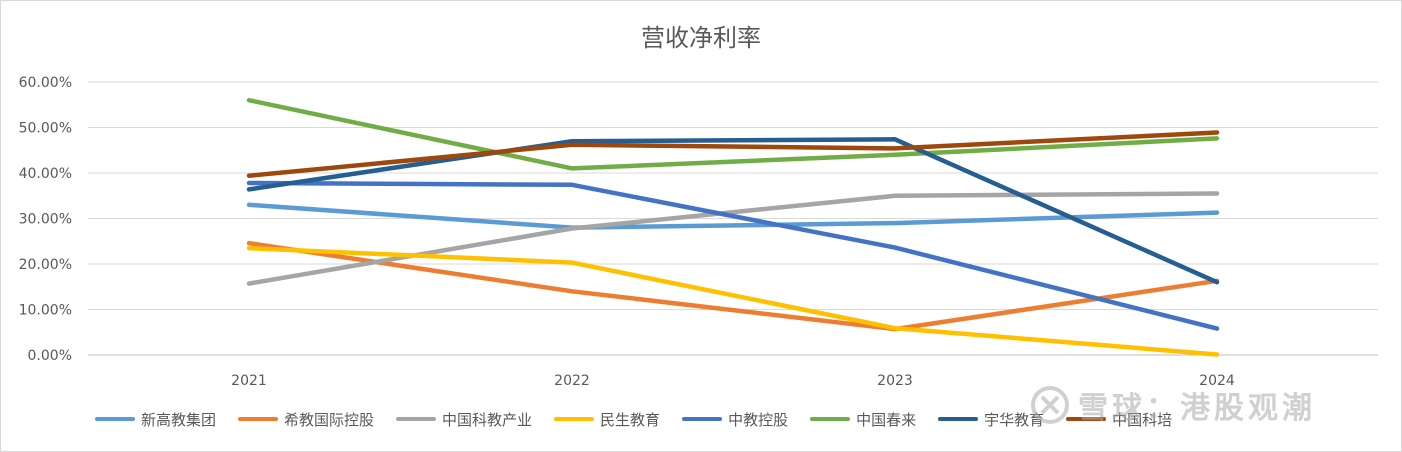 The image size is (1402, 452). I want to click on legend-label: 中国春来, so click(886, 419).